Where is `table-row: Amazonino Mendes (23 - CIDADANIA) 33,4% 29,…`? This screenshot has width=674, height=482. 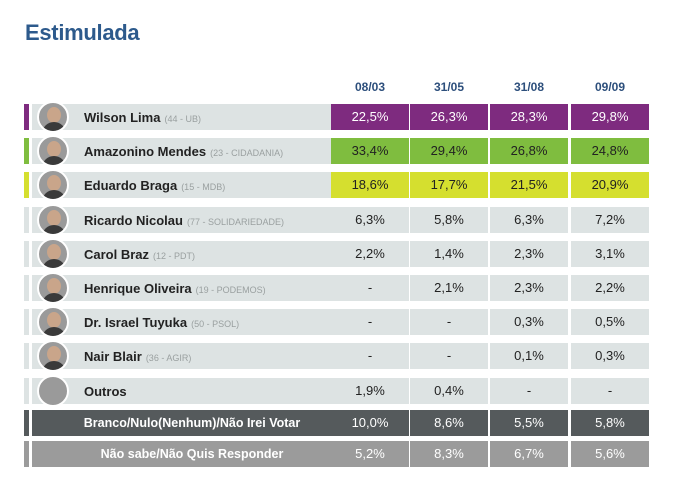
table-row: Amazonino Mendes (23 - CIDADANIA) 33,4% 29,… is located at coordinates (337, 151).